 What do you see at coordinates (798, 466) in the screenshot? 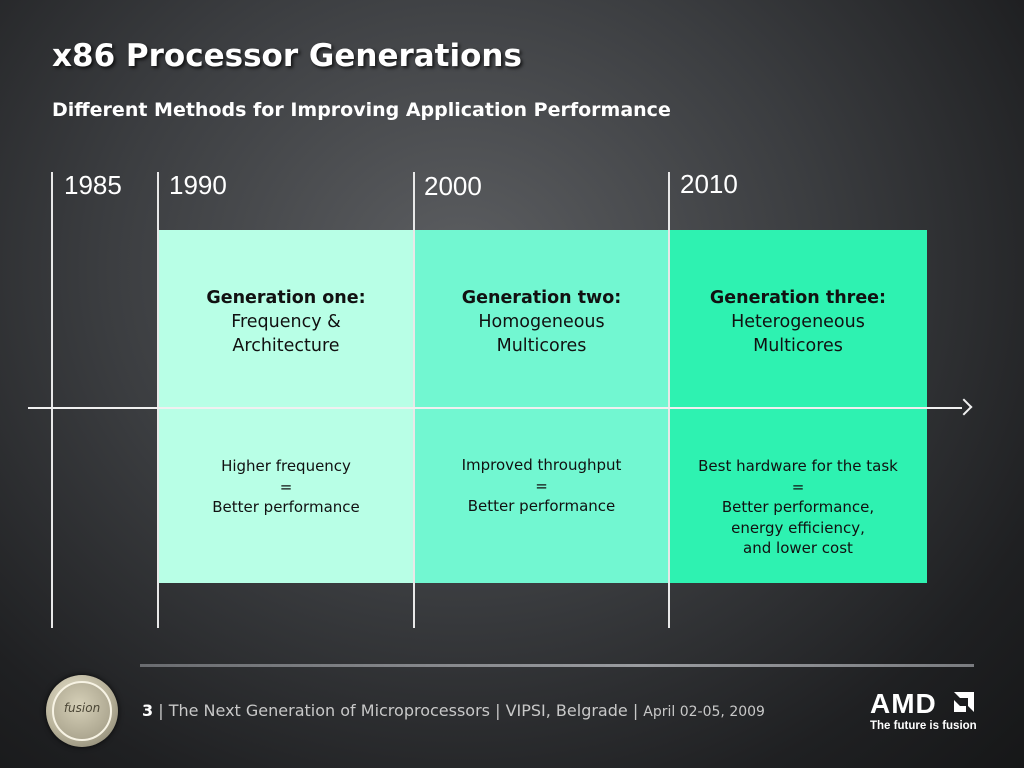
I see `generation-three-desc-line: Best hardware for the task` at bounding box center [798, 466].